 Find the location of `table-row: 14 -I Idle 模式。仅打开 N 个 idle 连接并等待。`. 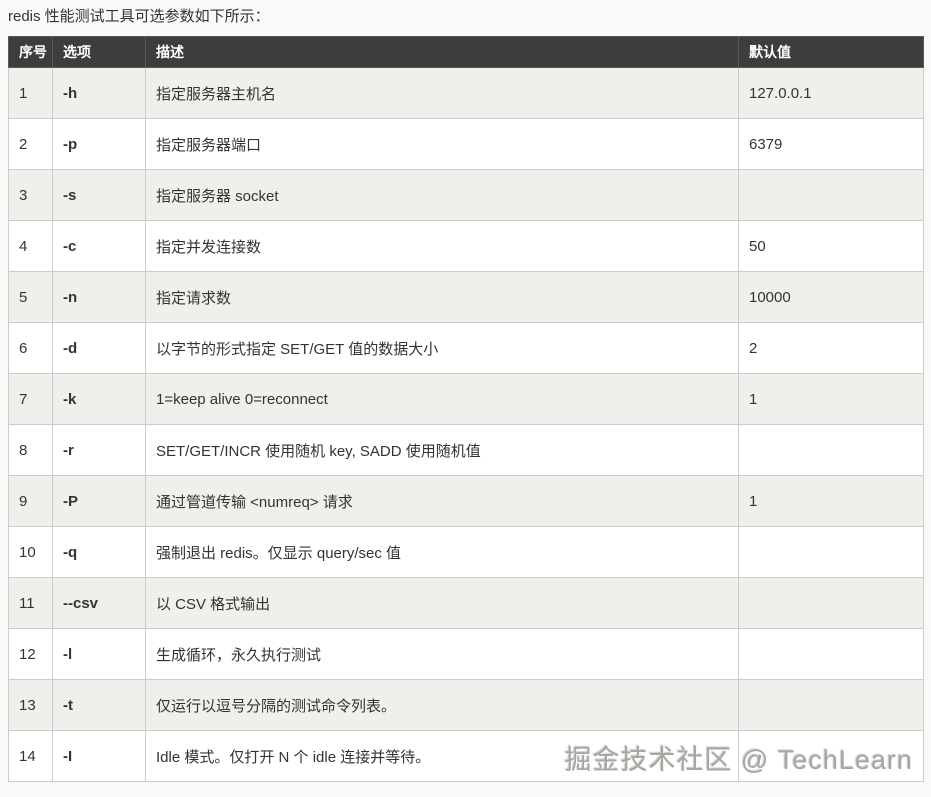

table-row: 14 -I Idle 模式。仅打开 N 个 idle 连接并等待。 is located at coordinates (466, 756).